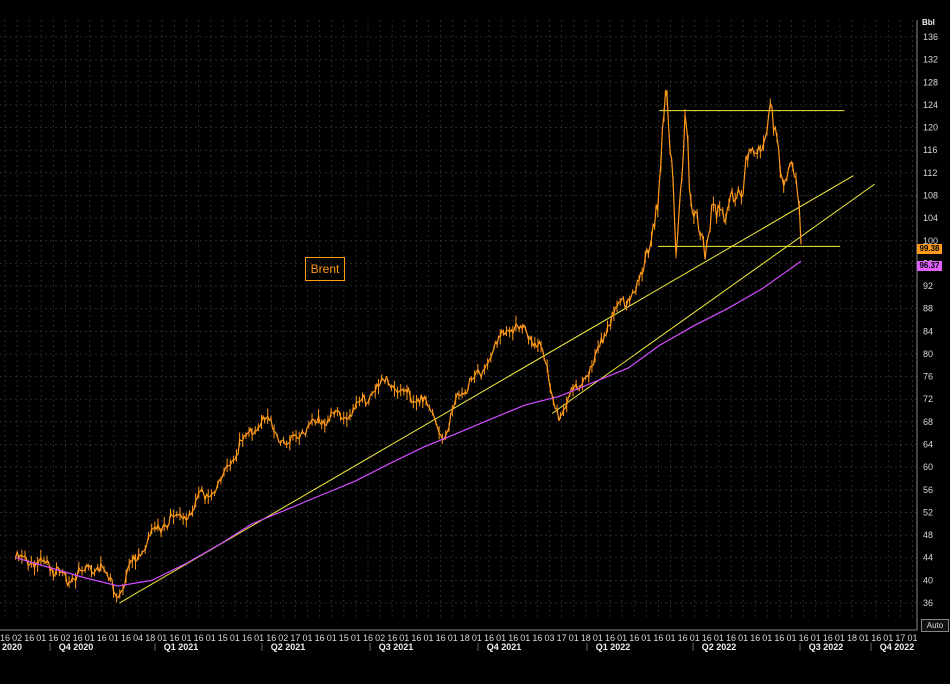 This screenshot has width=950, height=684. Describe the element at coordinates (928, 331) in the screenshot. I see `y-tick-label: 84` at that location.